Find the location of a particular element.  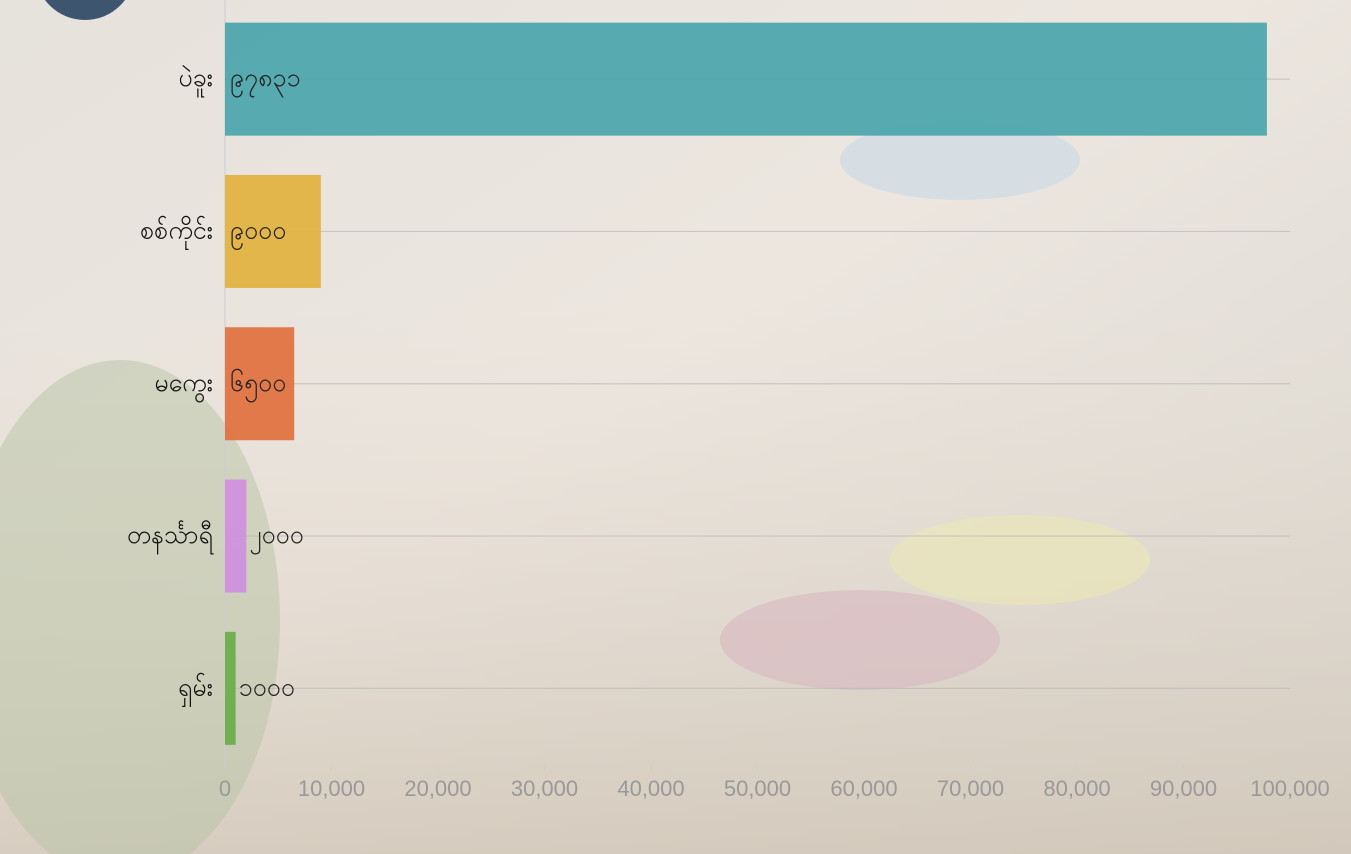

value-label: ၆၅၀၀ is located at coordinates (258, 385).